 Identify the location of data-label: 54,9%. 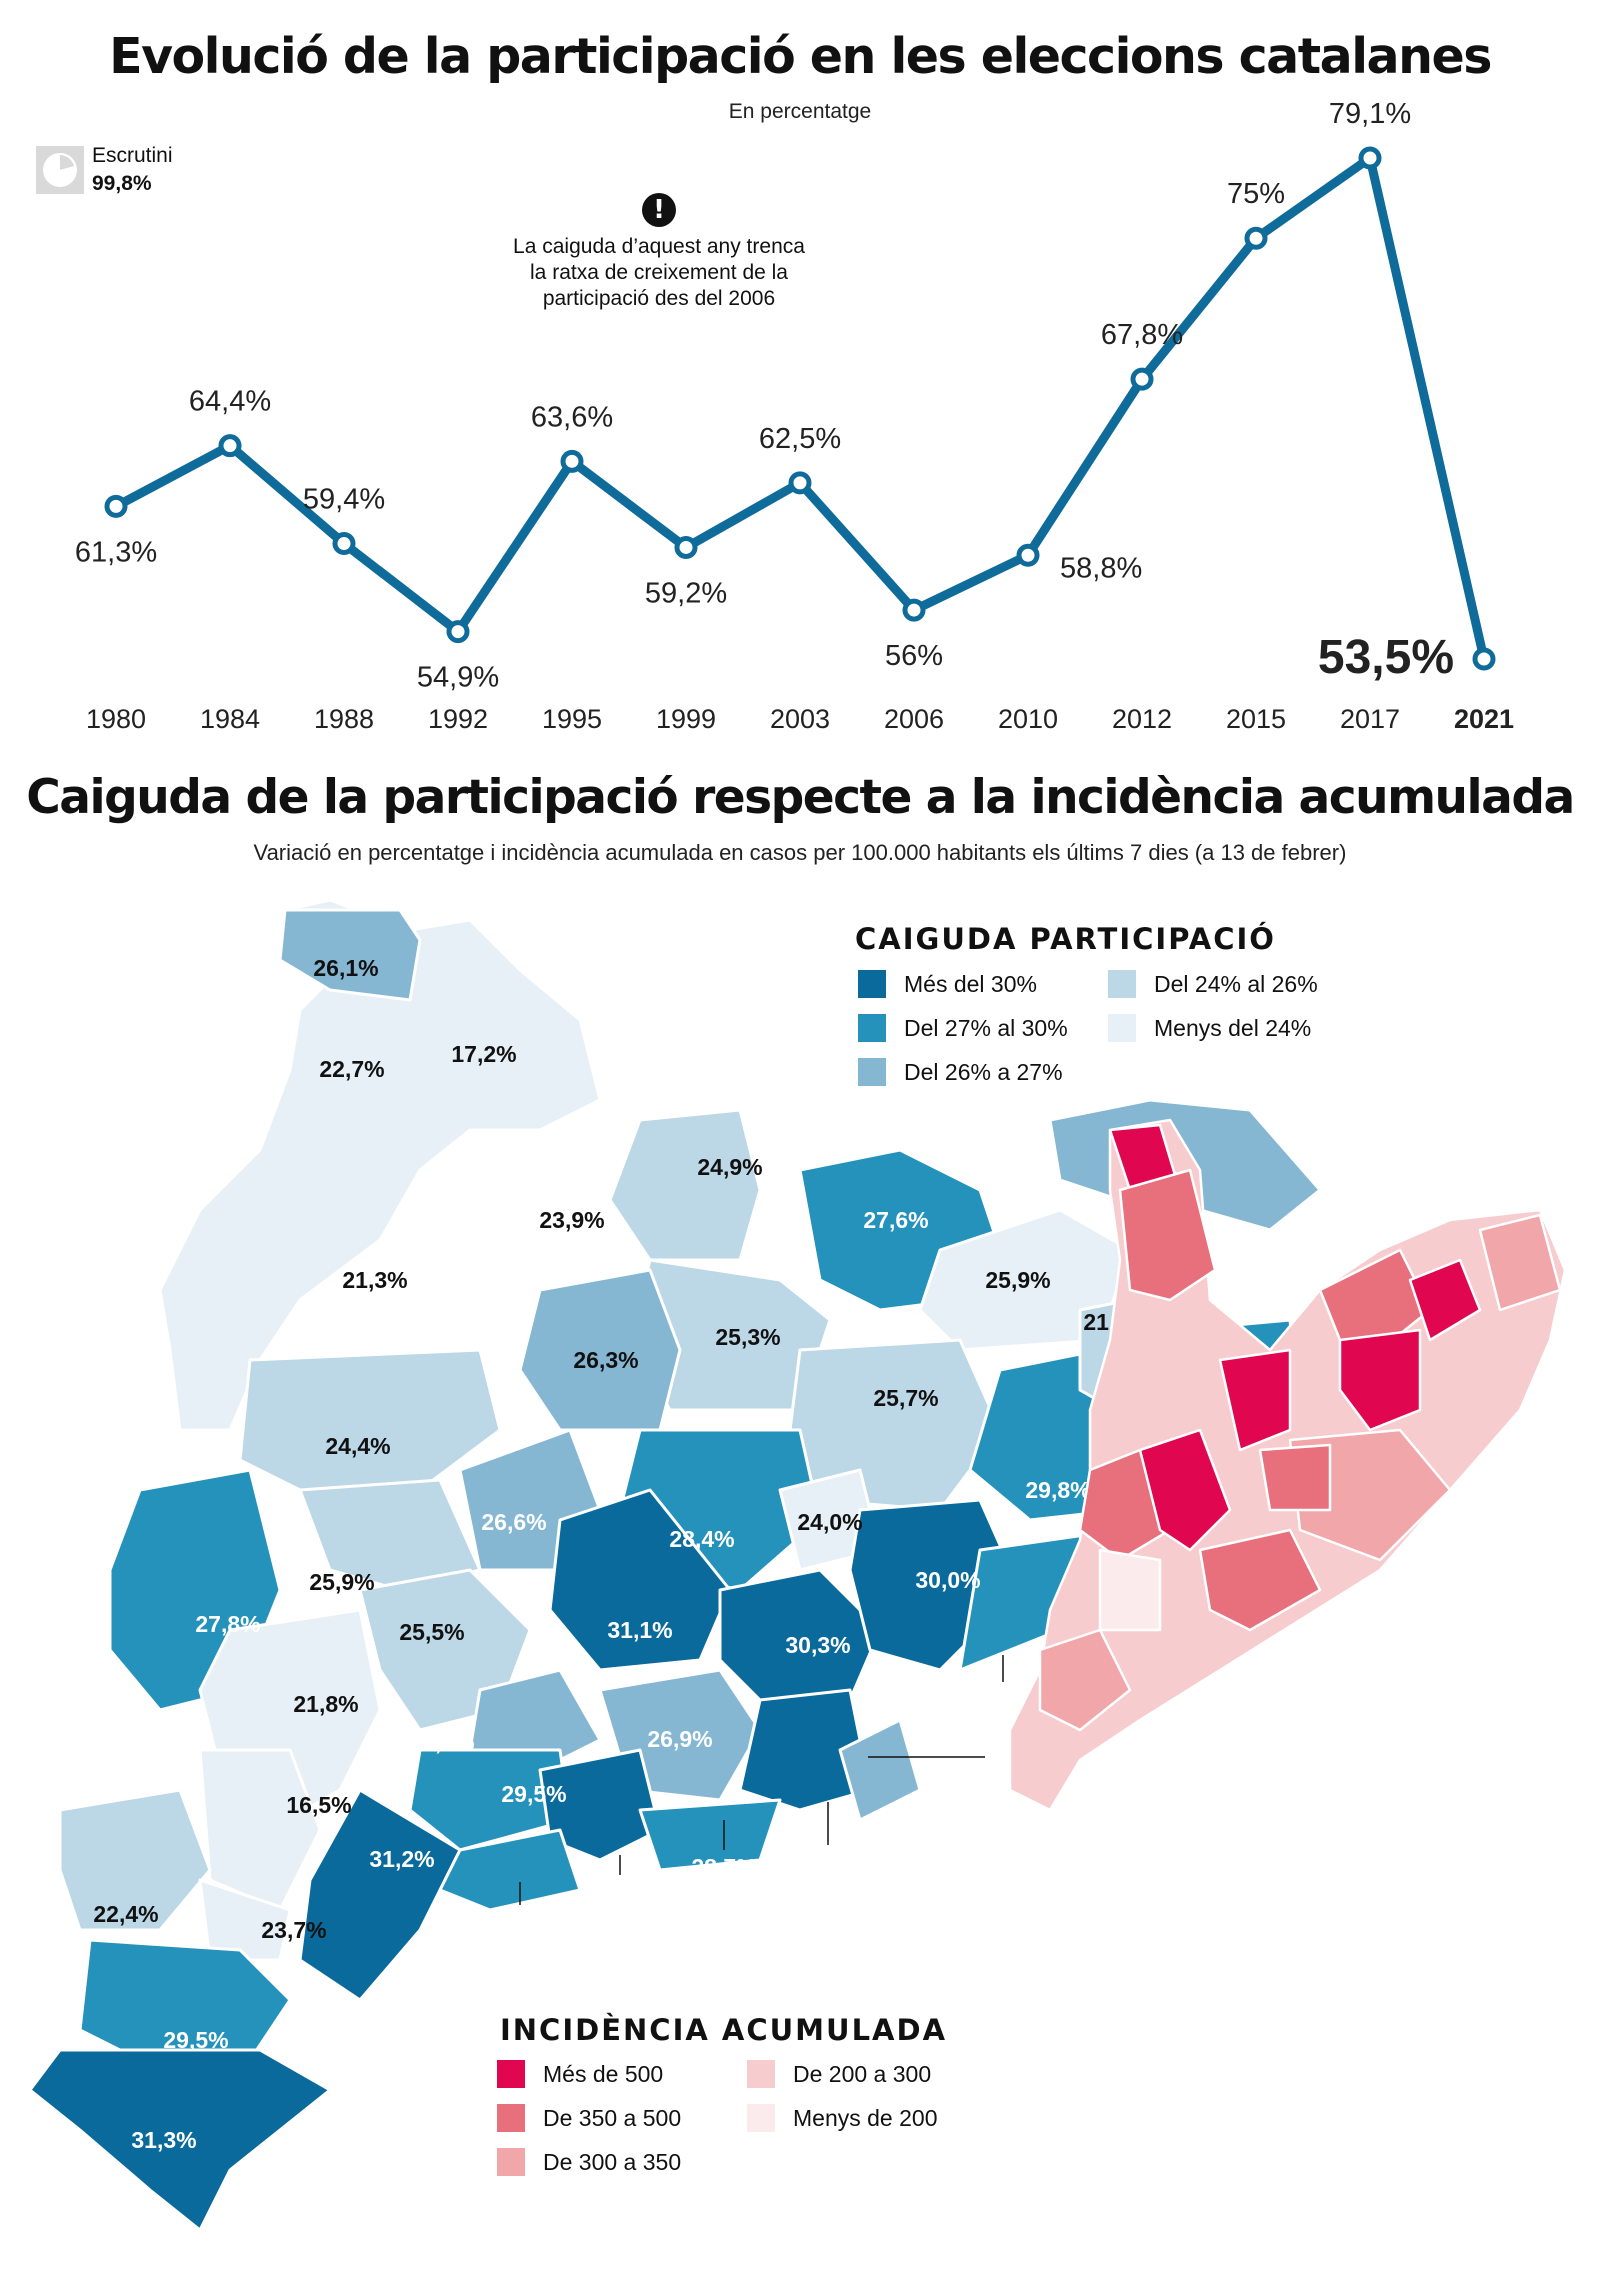
(458, 678).